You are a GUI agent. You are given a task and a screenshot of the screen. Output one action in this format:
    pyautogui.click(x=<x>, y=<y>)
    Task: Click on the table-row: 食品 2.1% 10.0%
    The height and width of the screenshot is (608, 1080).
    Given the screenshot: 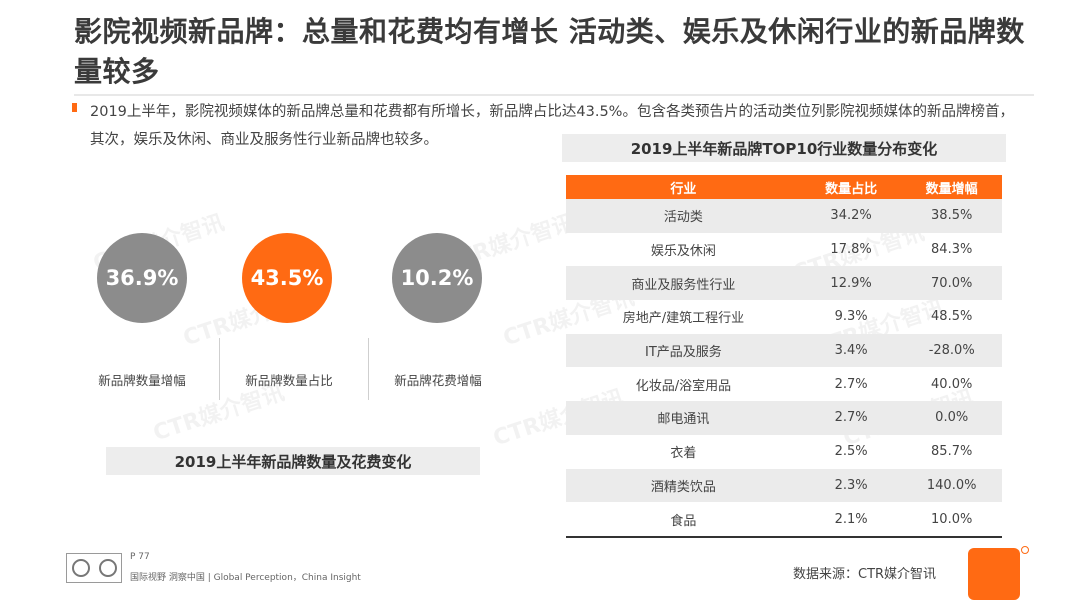 What is the action you would take?
    pyautogui.click(x=784, y=519)
    